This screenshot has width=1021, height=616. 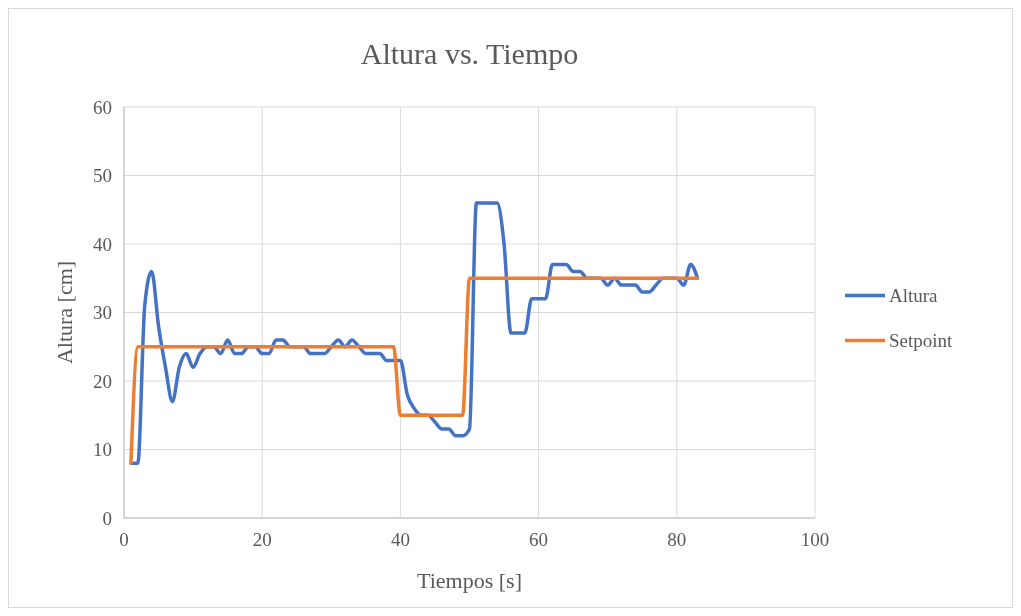 What do you see at coordinates (539, 539) in the screenshot?
I see `x-tick-label: 60` at bounding box center [539, 539].